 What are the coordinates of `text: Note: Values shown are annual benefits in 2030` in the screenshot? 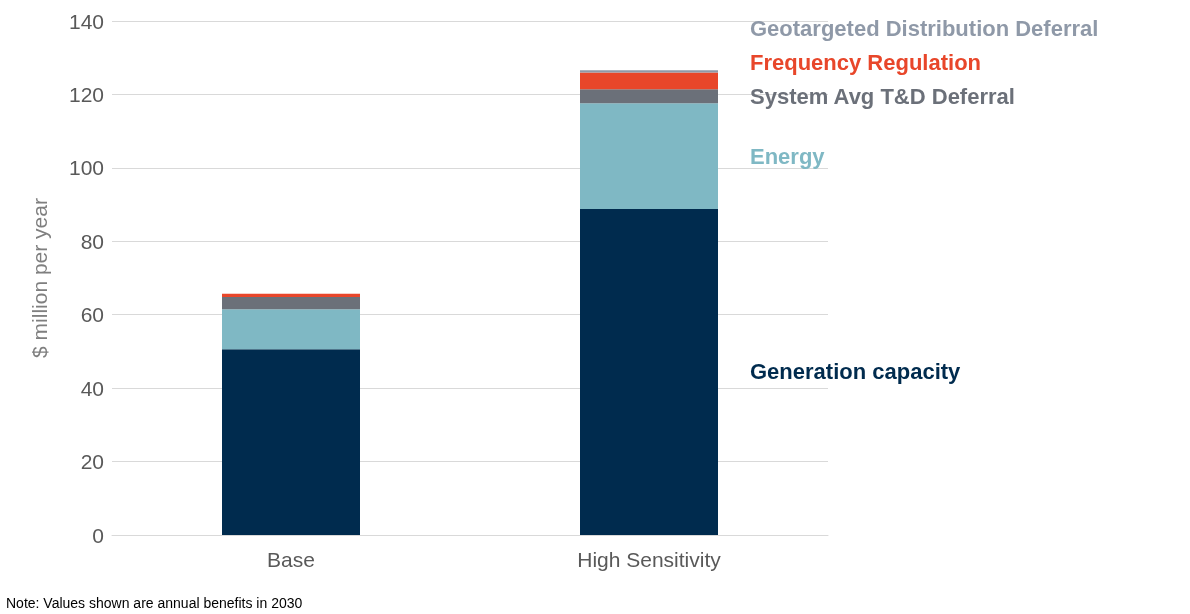 It's located at (154, 603).